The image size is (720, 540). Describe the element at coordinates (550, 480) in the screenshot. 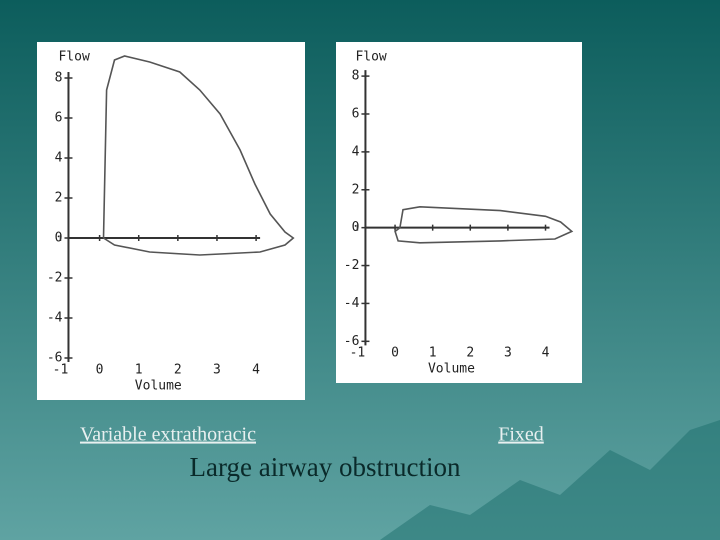

I see `decoration` at that location.